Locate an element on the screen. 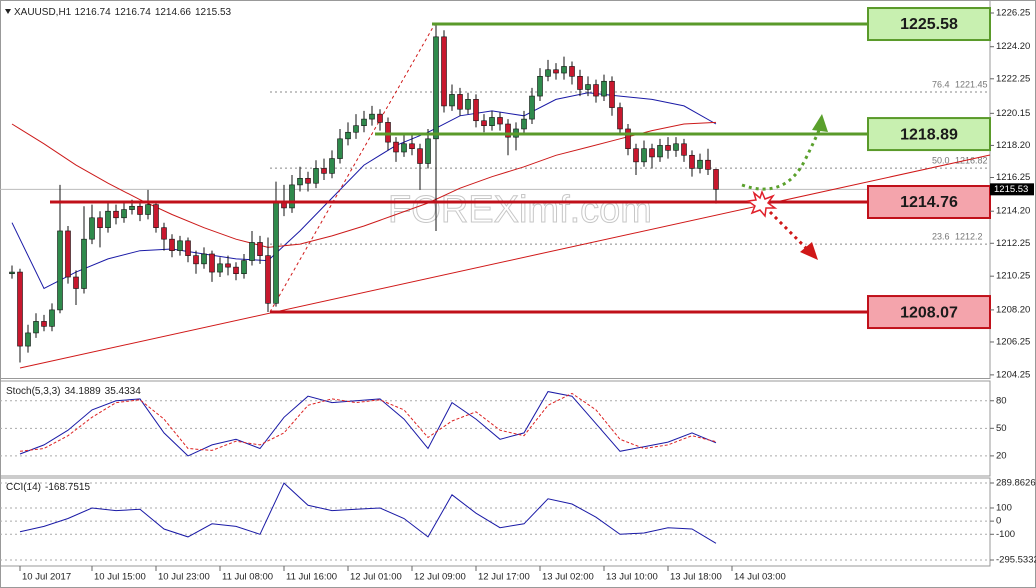 The width and height of the screenshot is (1036, 588). header-value: -168.7515 is located at coordinates (67, 487).